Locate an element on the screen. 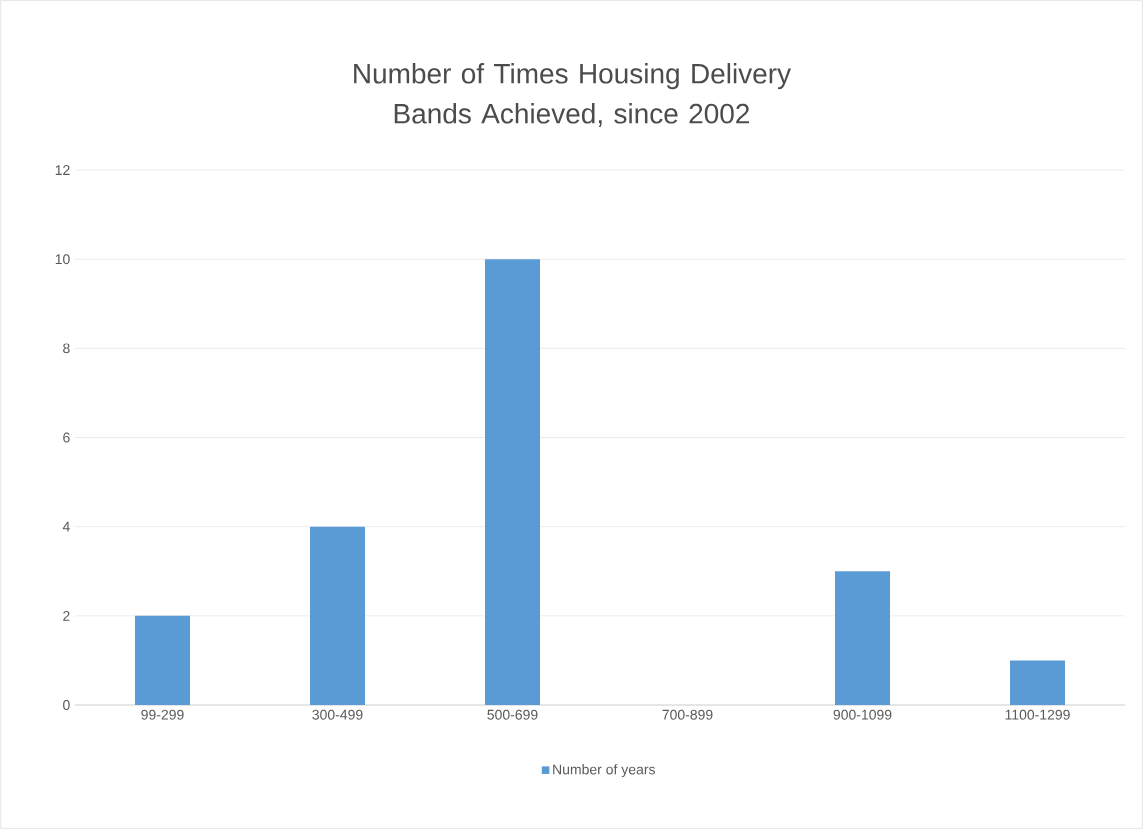 The width and height of the screenshot is (1143, 829). x-tick-label: 500-699 is located at coordinates (512, 714).